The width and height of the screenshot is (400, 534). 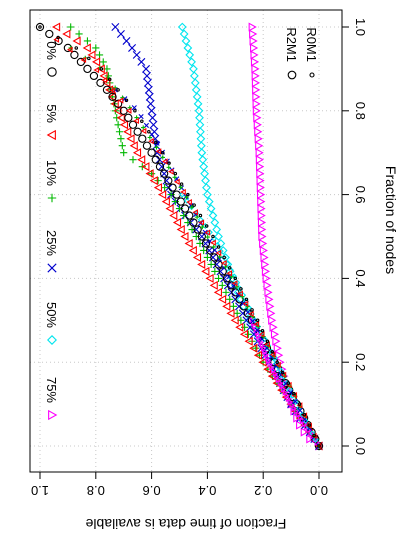 I want to click on y-tick-label: 0.2, so click(x=263, y=490).